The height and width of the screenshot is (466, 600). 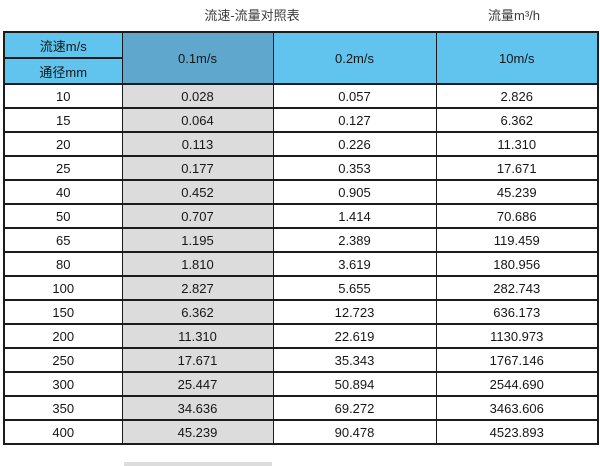 What do you see at coordinates (197, 120) in the screenshot?
I see `flow-value-cell: 0.064` at bounding box center [197, 120].